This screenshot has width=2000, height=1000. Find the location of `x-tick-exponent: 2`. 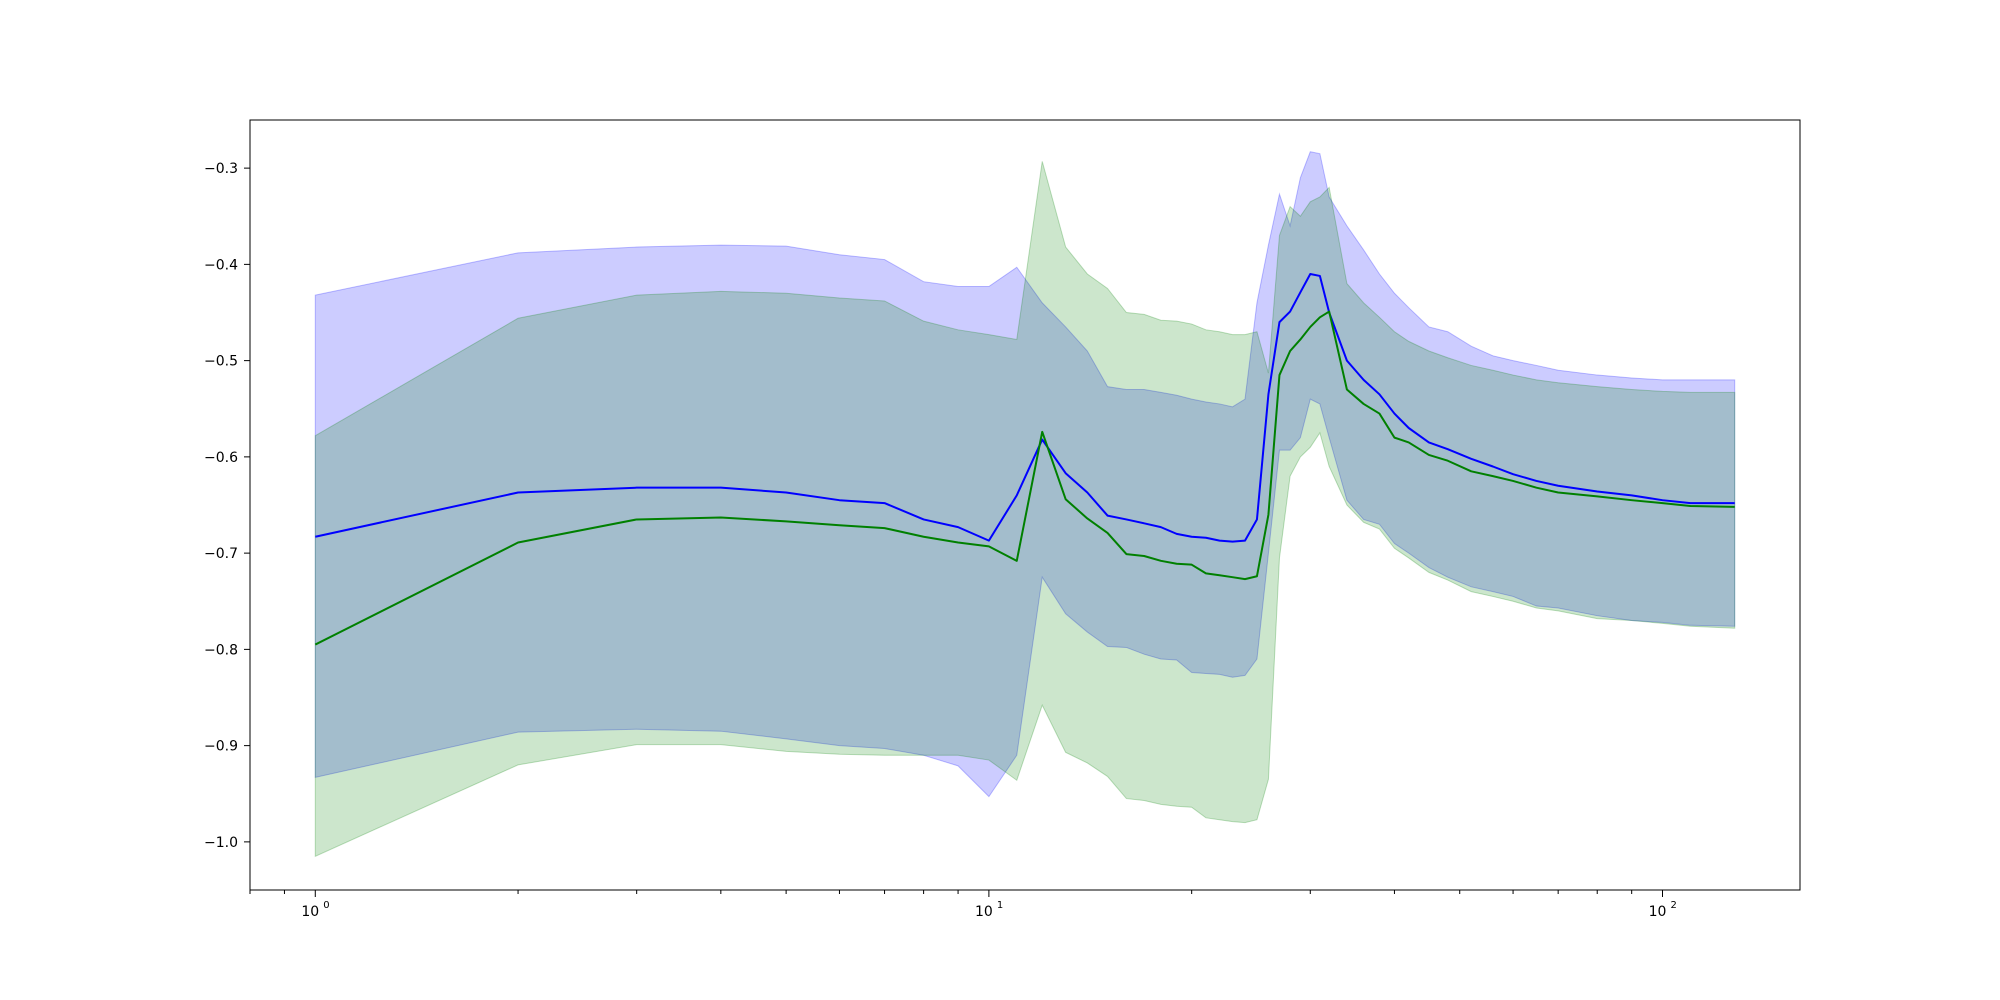

x-tick-exponent: 2 is located at coordinates (1674, 905).